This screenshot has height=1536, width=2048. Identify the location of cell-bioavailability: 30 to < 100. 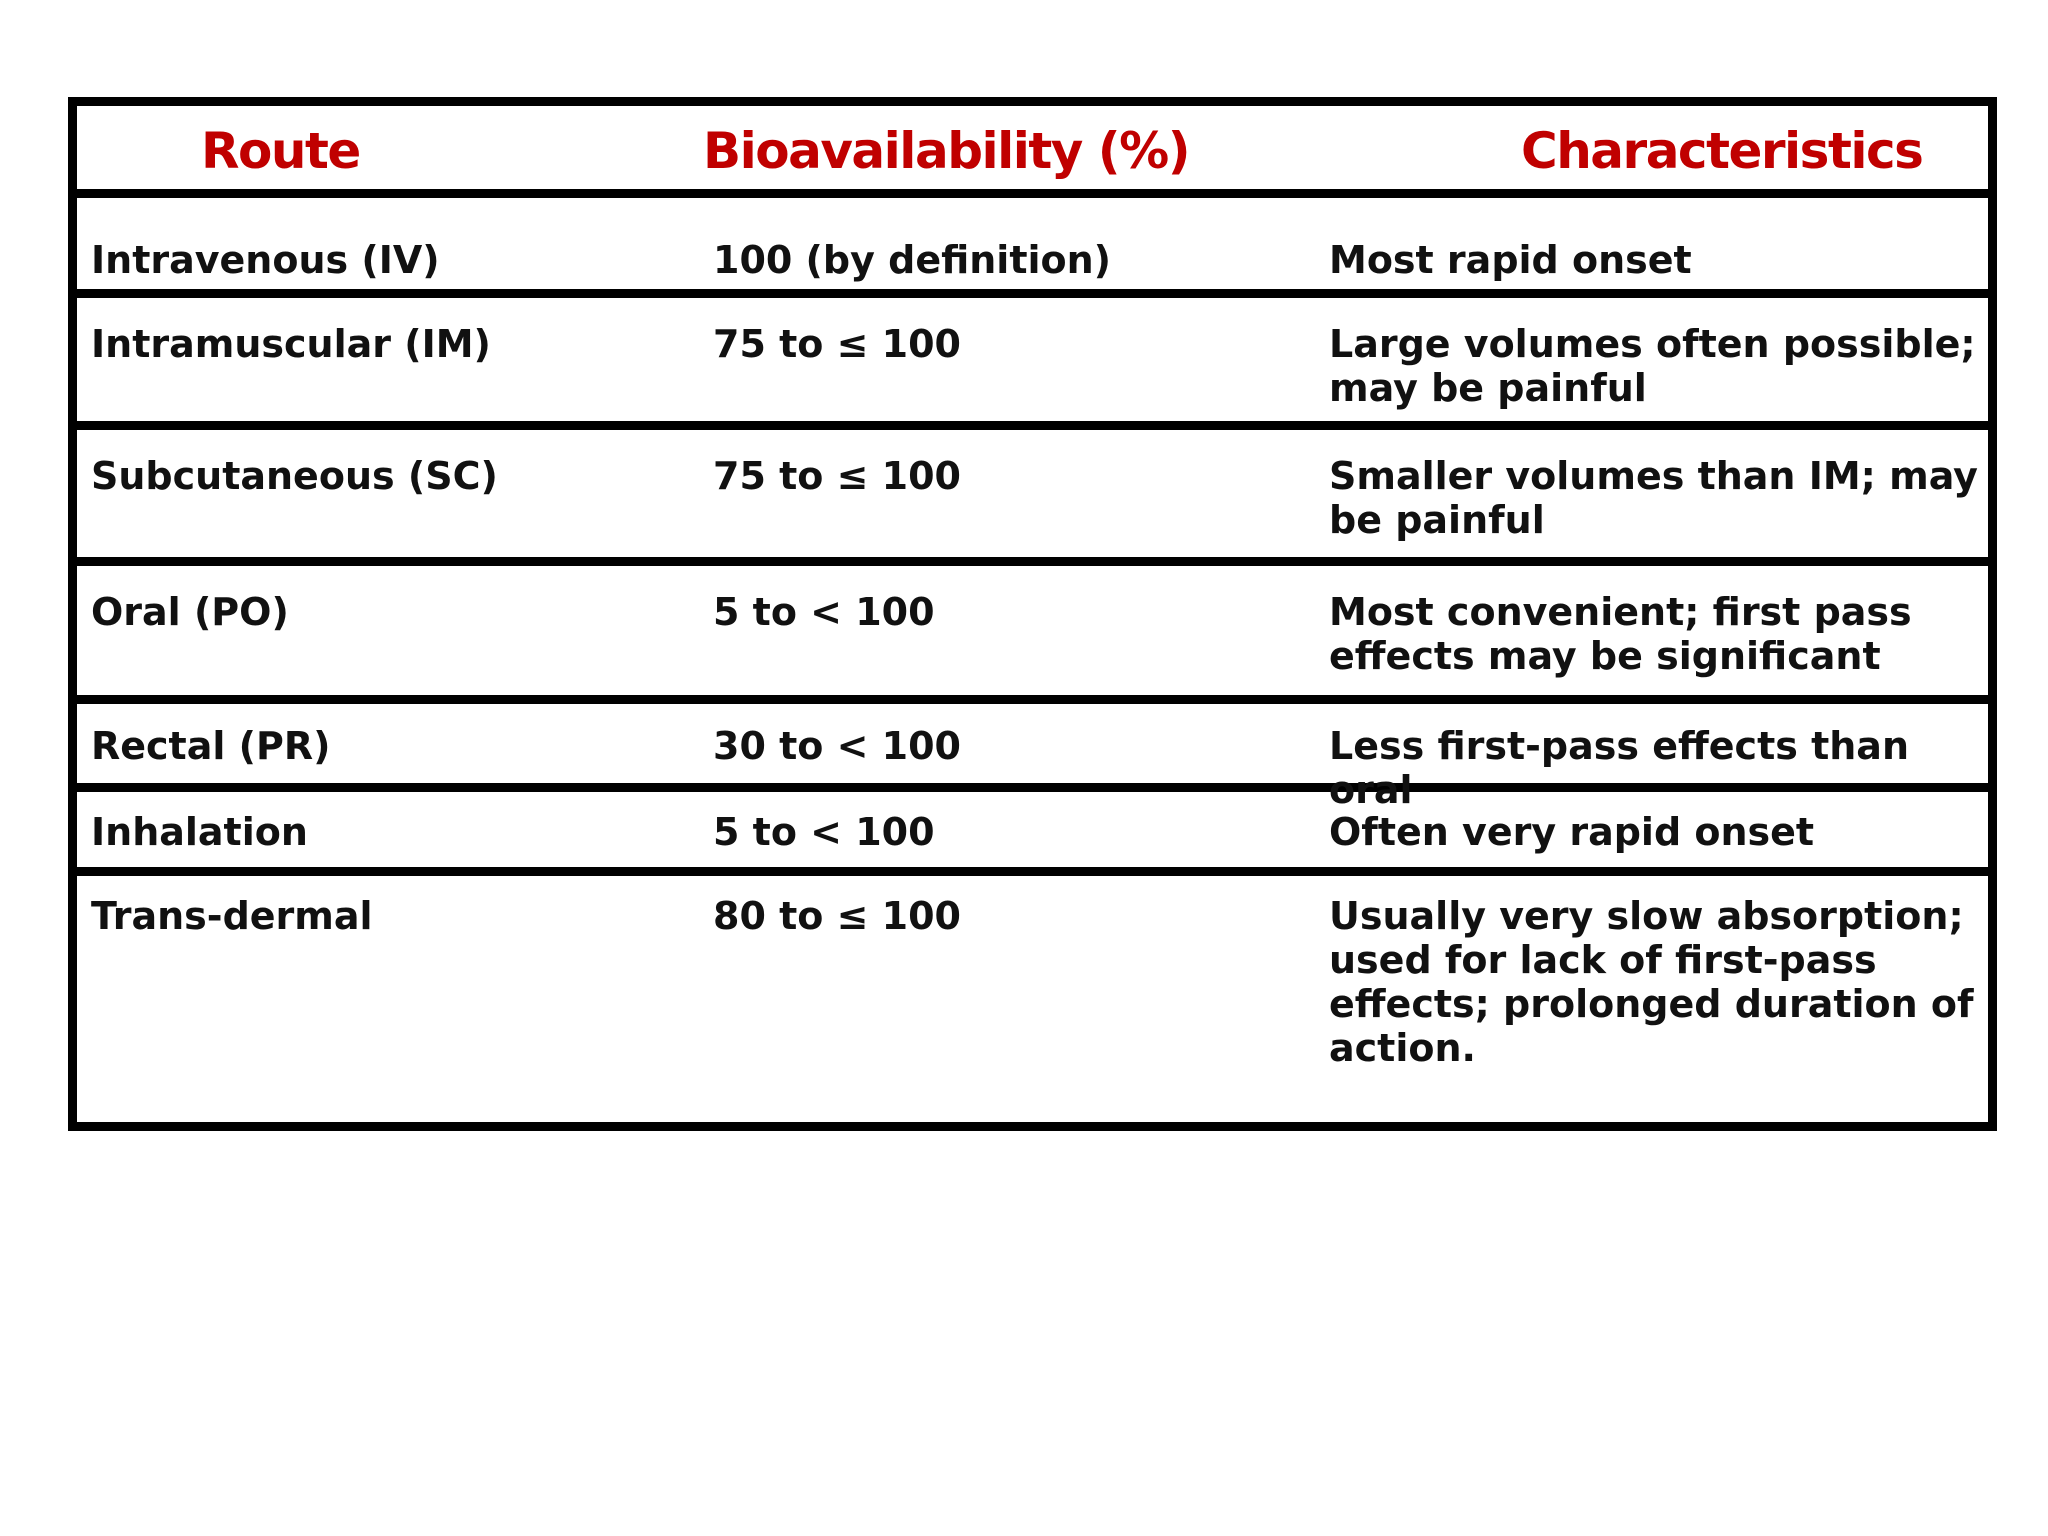
(837, 746).